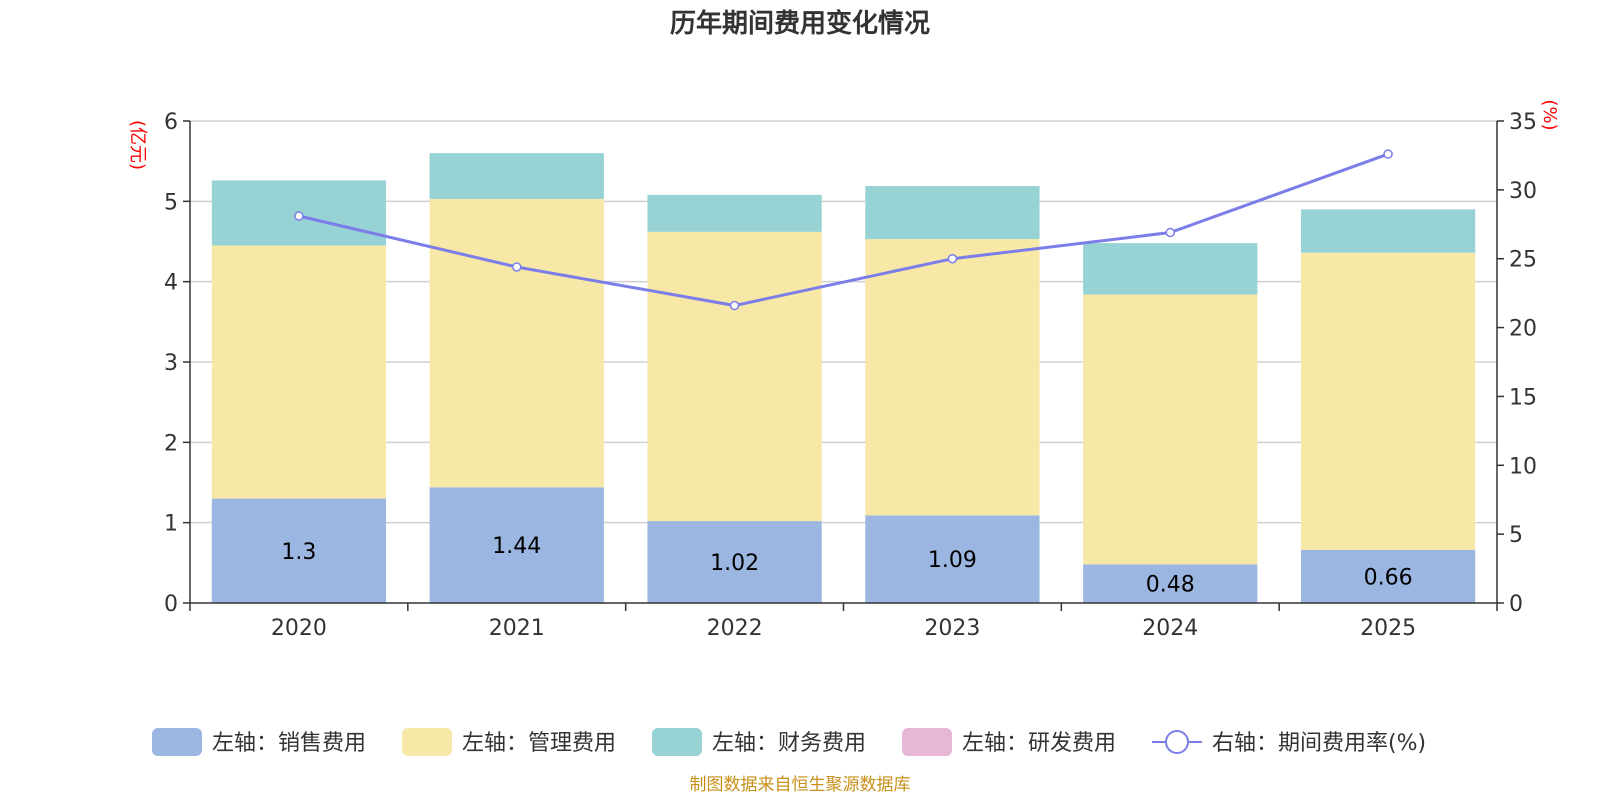 This screenshot has width=1600, height=800. I want to click on bar-labels: 1.3 1.44 1.02 1.09 0.48 0.66, so click(846, 566).